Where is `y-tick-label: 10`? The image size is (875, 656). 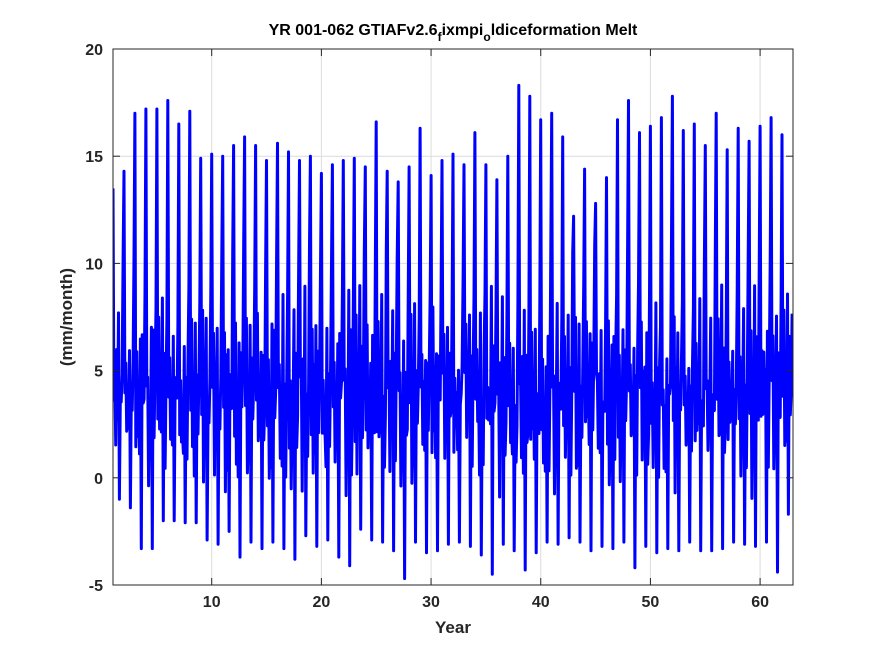 y-tick-label: 10 is located at coordinates (94, 264).